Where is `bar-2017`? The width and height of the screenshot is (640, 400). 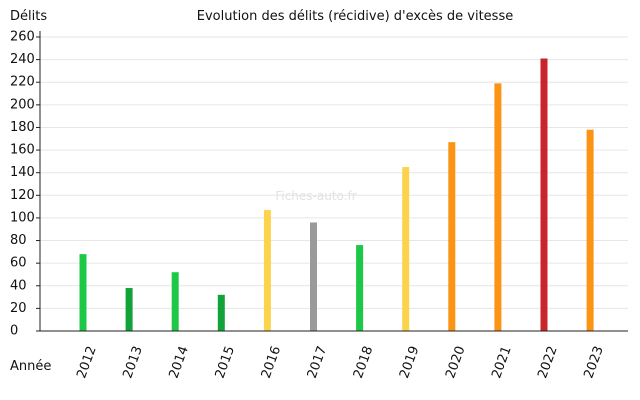
bar-2017 is located at coordinates (313, 276).